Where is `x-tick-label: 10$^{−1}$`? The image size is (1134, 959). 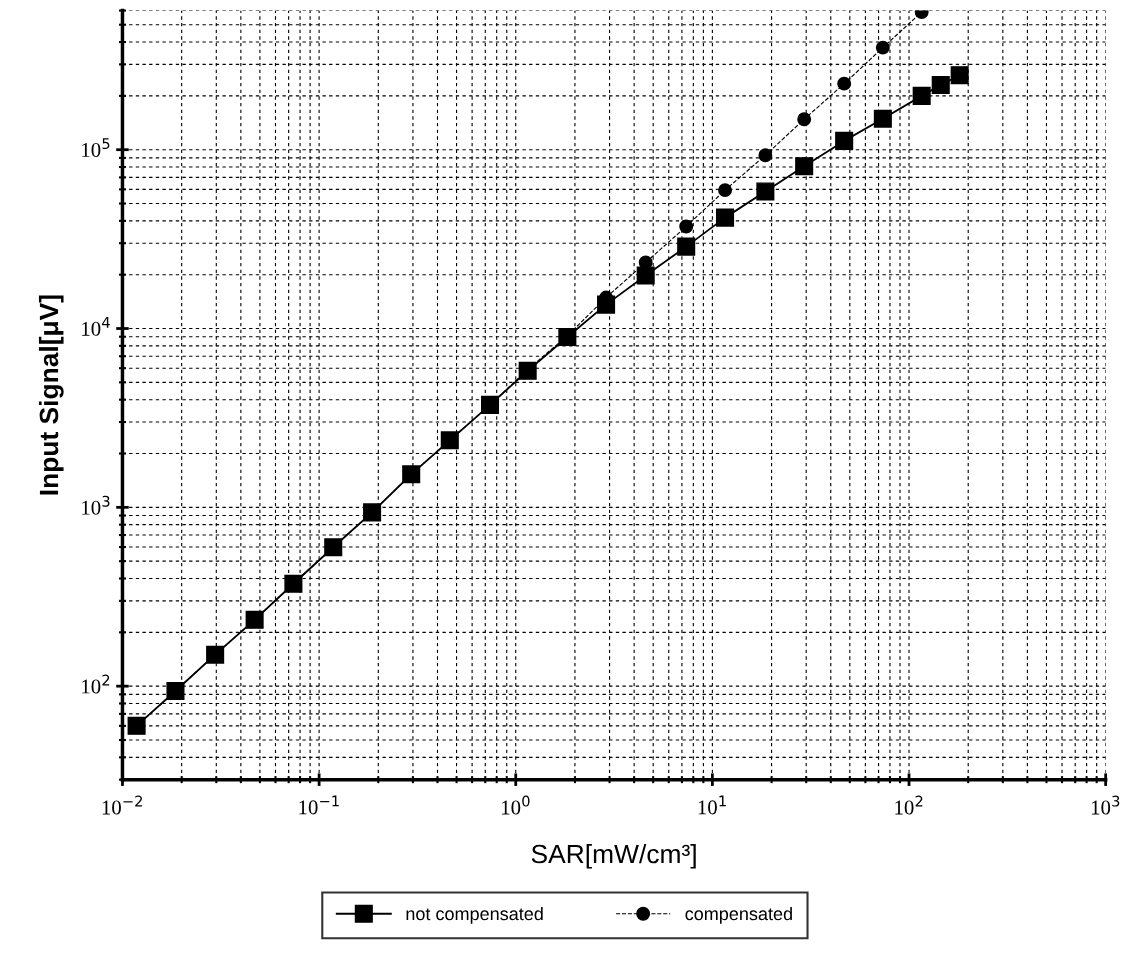
x-tick-label: 10$^{−1}$ is located at coordinates (319, 805).